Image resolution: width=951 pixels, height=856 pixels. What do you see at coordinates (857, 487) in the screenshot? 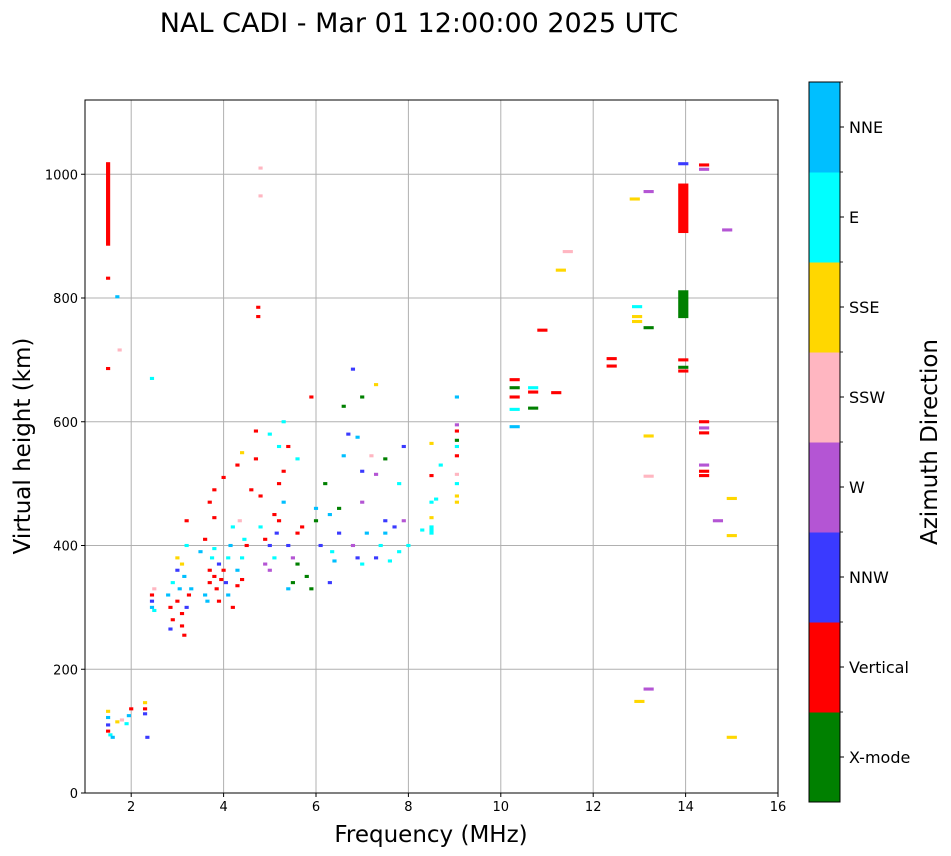
I see `colorbar-tick-label: W` at bounding box center [857, 487].